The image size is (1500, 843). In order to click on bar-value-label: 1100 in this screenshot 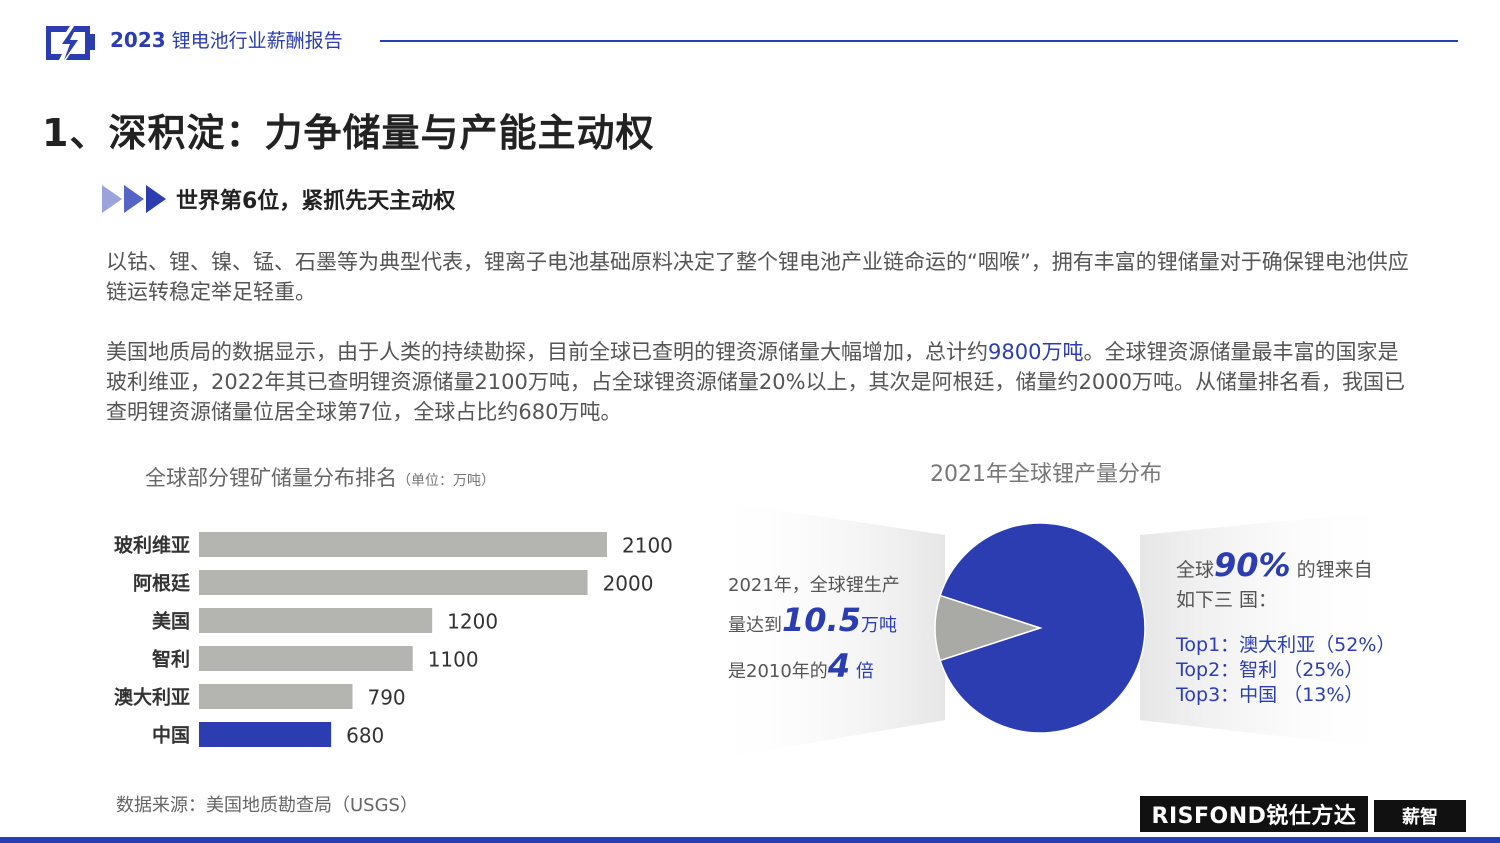, I will do `click(453, 660)`.